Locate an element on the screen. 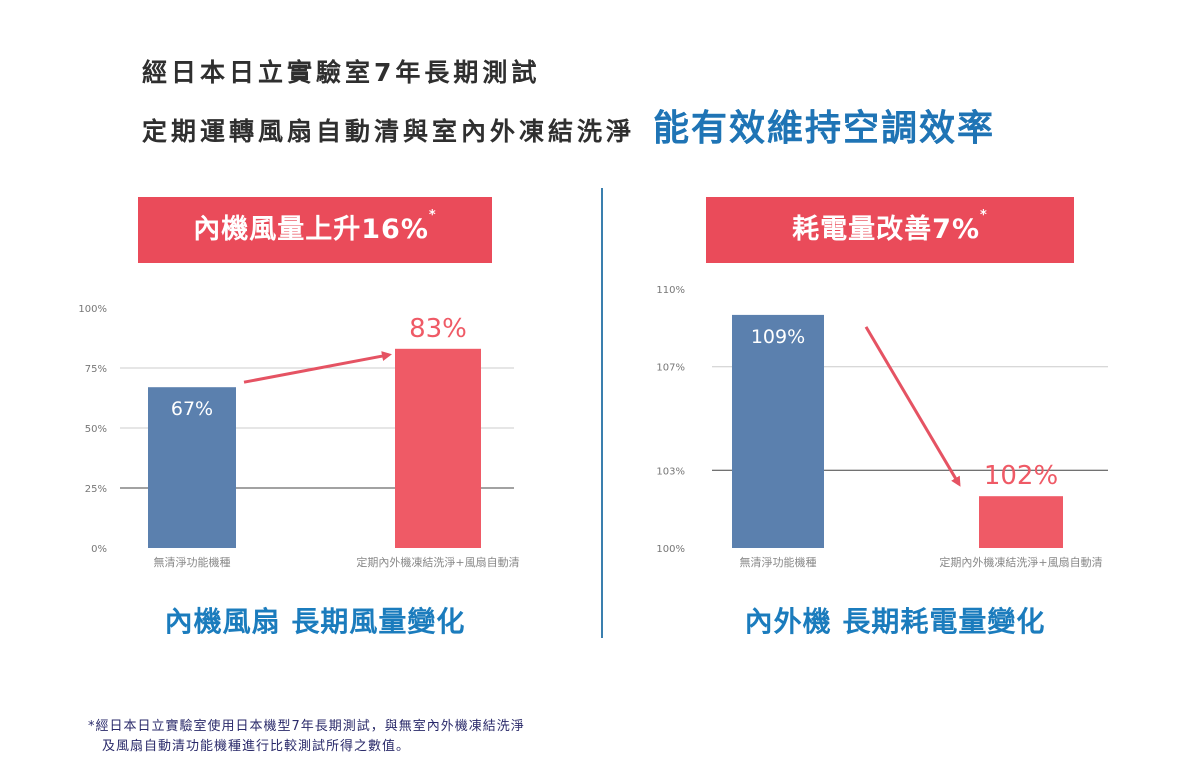 This screenshot has width=1177, height=762. header-line-2: 定期運轉風扇自動清與室內外凍結洗淨 is located at coordinates (389, 131).